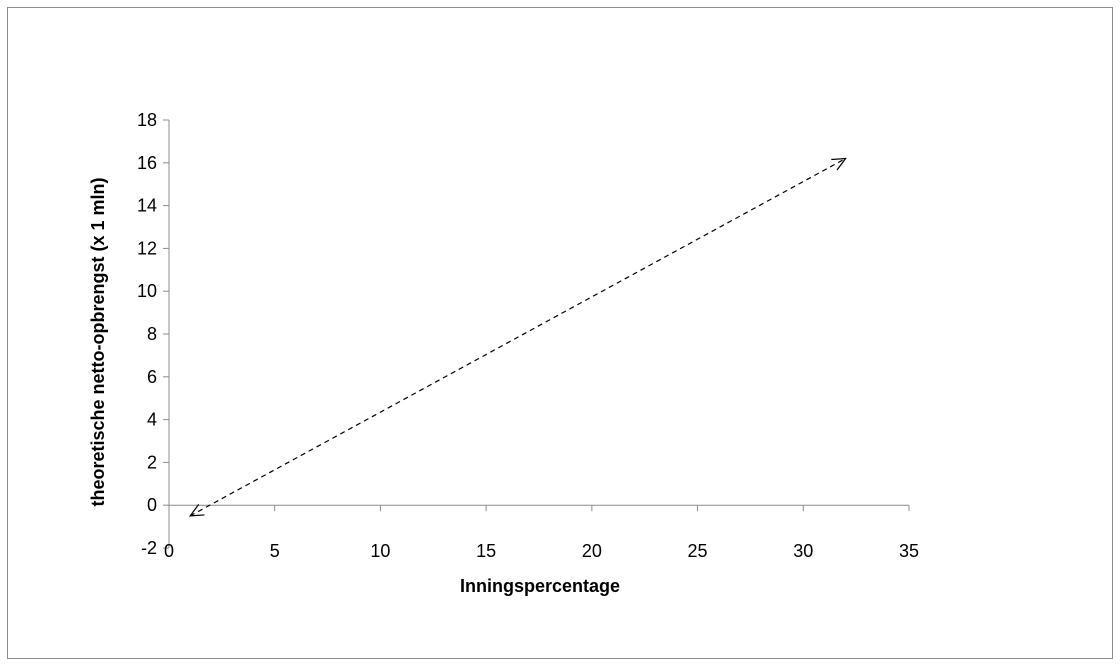  What do you see at coordinates (169, 551) in the screenshot?
I see `x-tick-label: 0` at bounding box center [169, 551].